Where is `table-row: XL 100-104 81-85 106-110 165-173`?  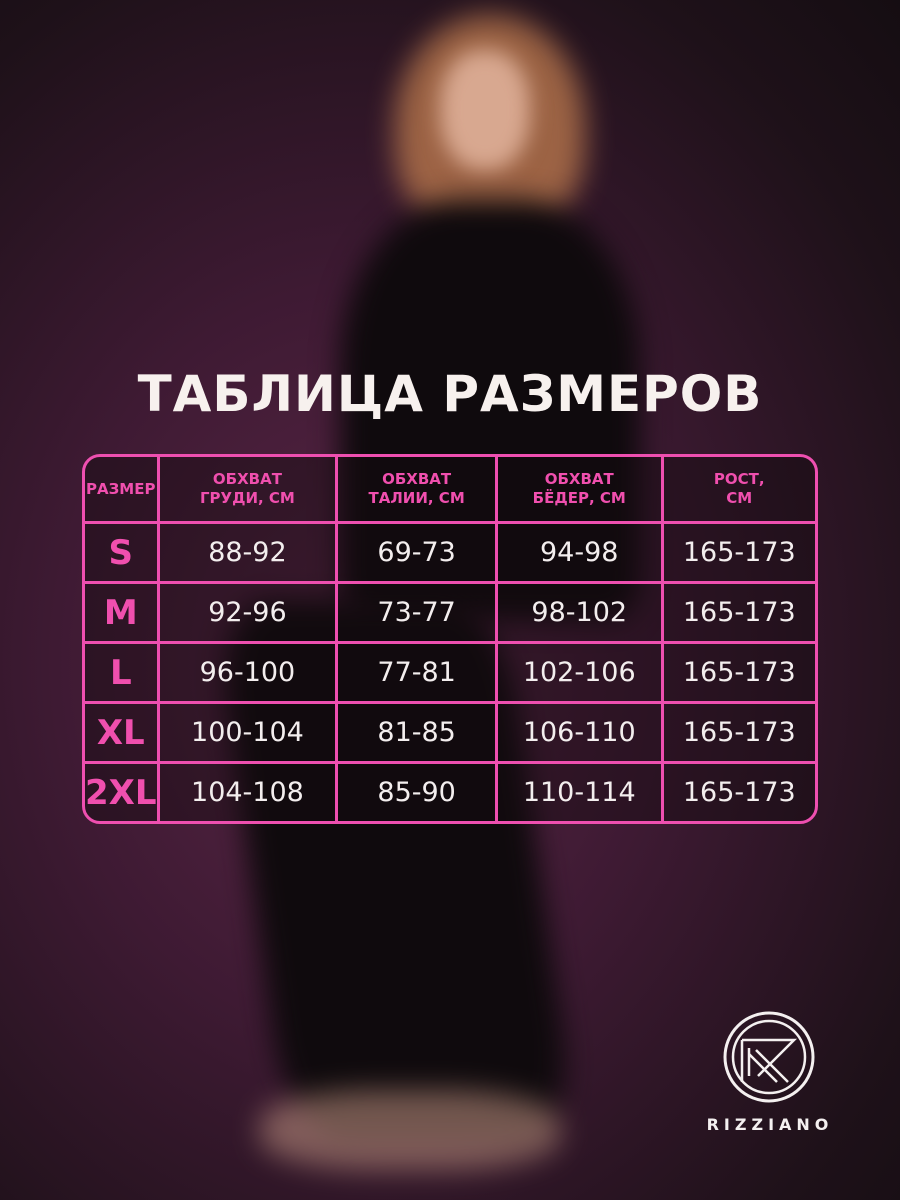
table-row: XL 100-104 81-85 106-110 165-173 is located at coordinates (450, 734).